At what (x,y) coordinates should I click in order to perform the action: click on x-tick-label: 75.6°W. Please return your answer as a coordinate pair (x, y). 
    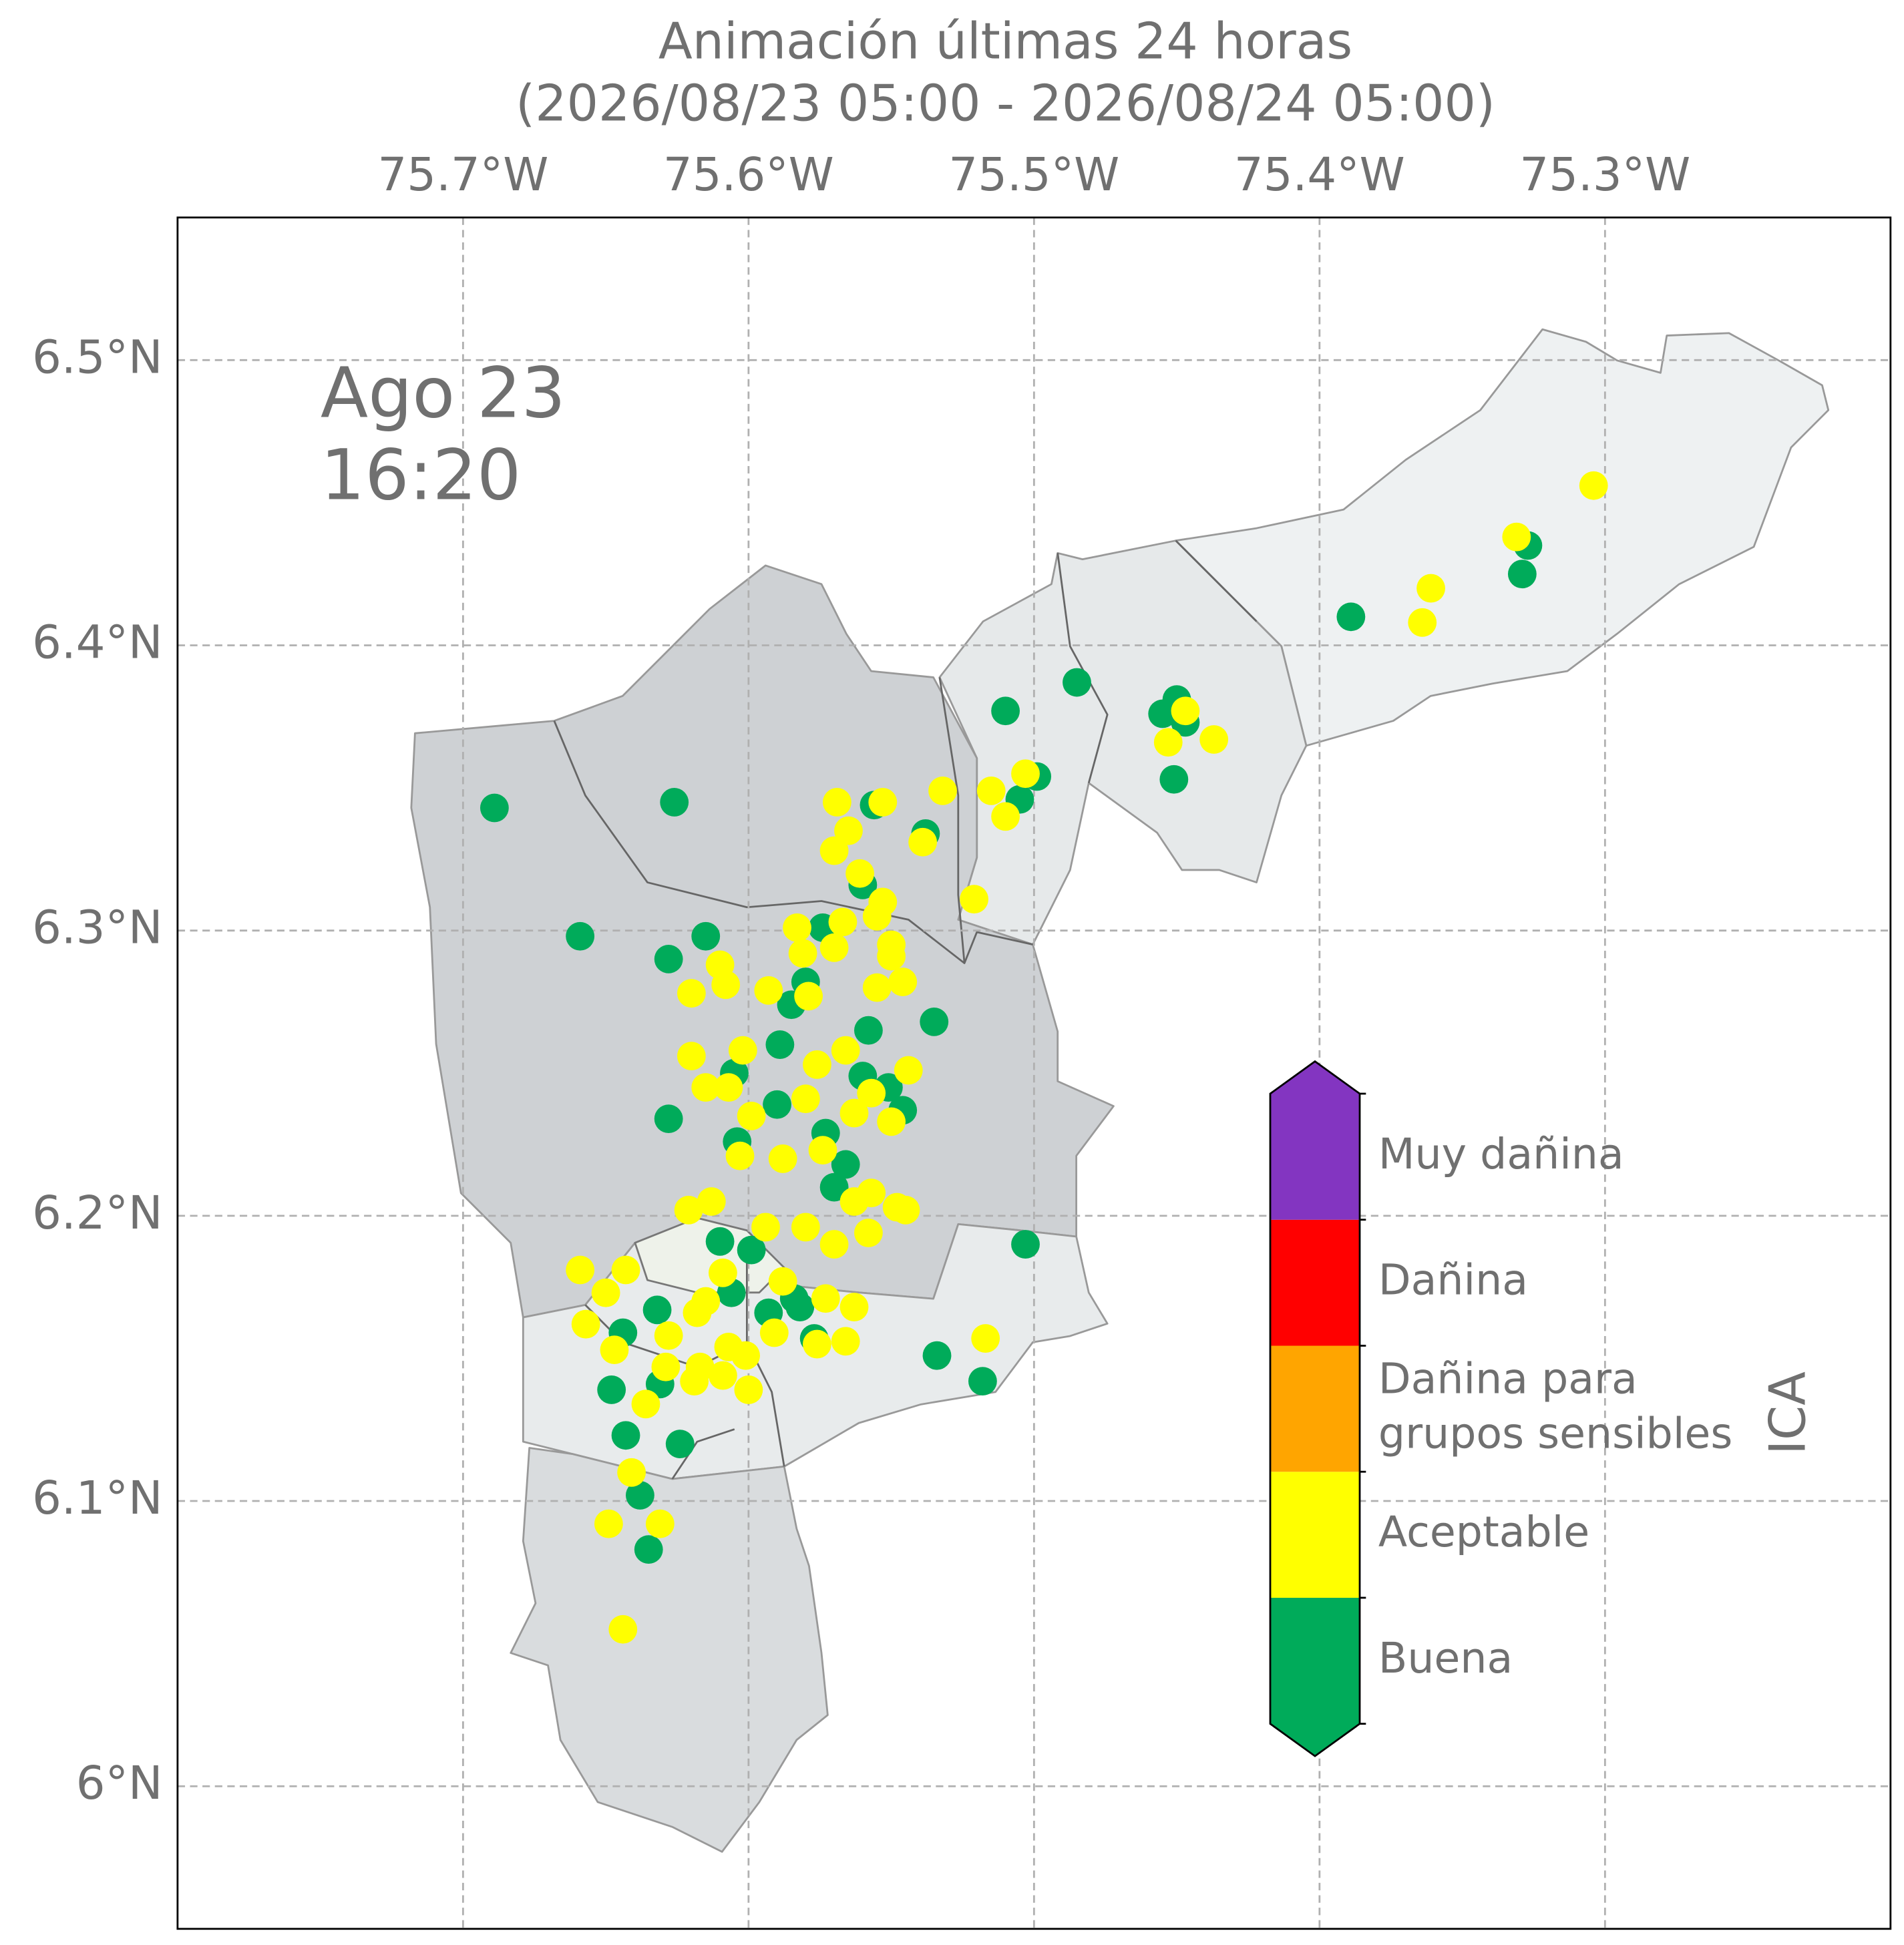
    Looking at the image, I should click on (748, 175).